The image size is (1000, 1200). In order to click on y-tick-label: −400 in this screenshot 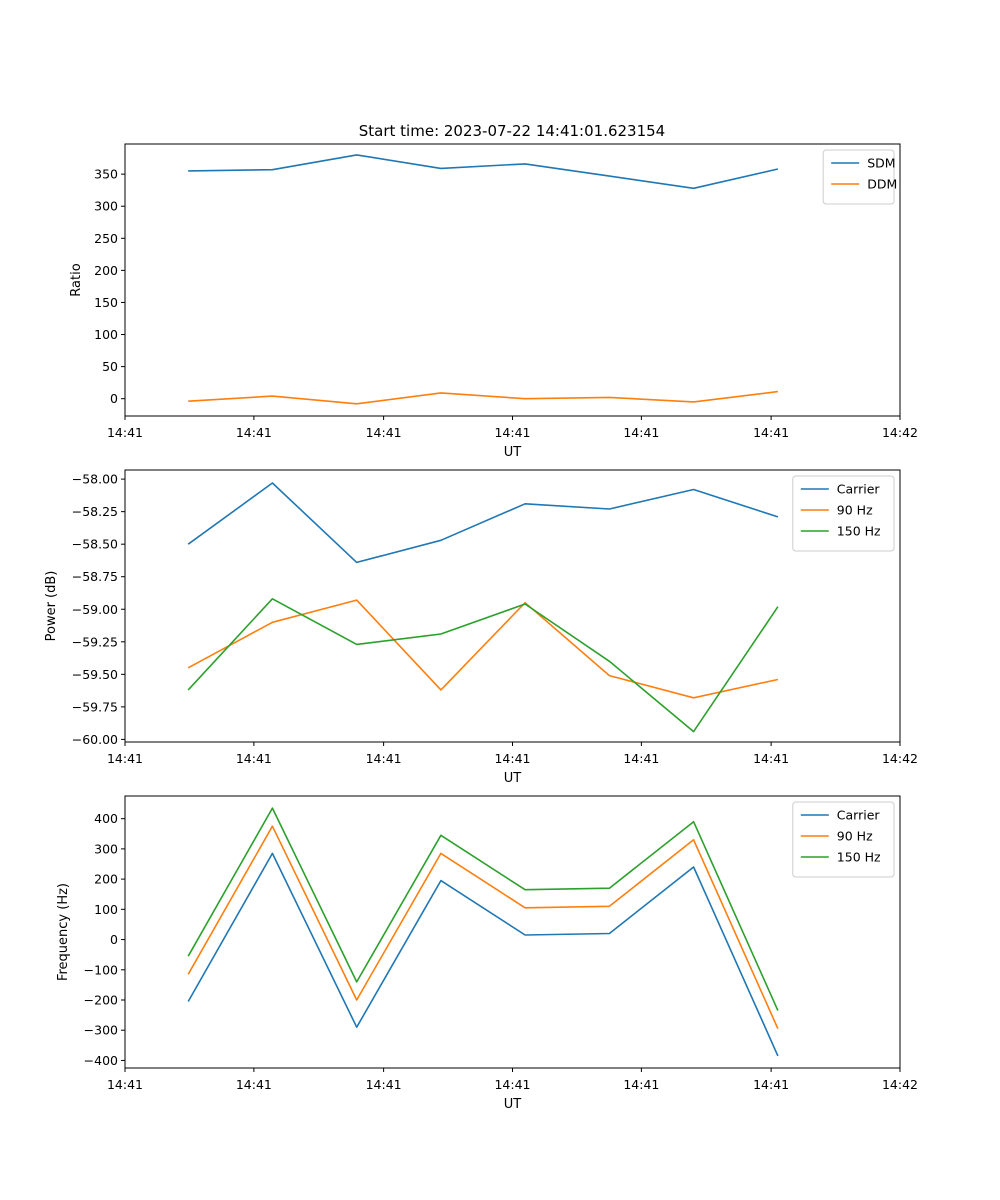, I will do `click(101, 1060)`.